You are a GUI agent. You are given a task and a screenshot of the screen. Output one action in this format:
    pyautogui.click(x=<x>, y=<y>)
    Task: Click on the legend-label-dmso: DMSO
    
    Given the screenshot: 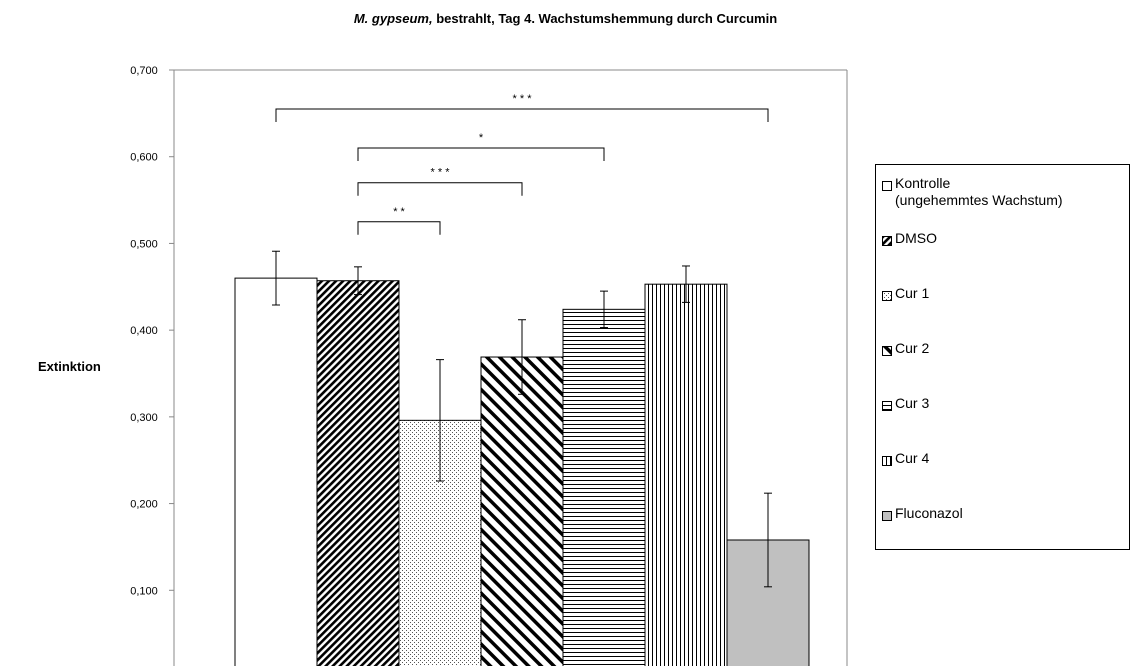 What is the action you would take?
    pyautogui.click(x=916, y=238)
    